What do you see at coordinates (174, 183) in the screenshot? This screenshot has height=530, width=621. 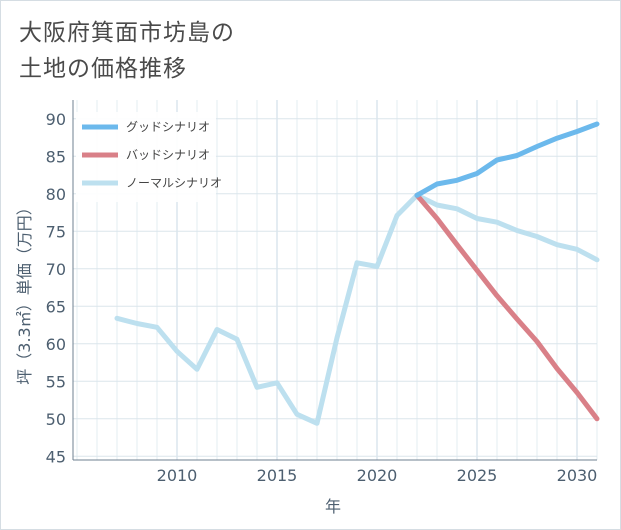 I see `legend-label: ノーマルシナリオ` at bounding box center [174, 183].